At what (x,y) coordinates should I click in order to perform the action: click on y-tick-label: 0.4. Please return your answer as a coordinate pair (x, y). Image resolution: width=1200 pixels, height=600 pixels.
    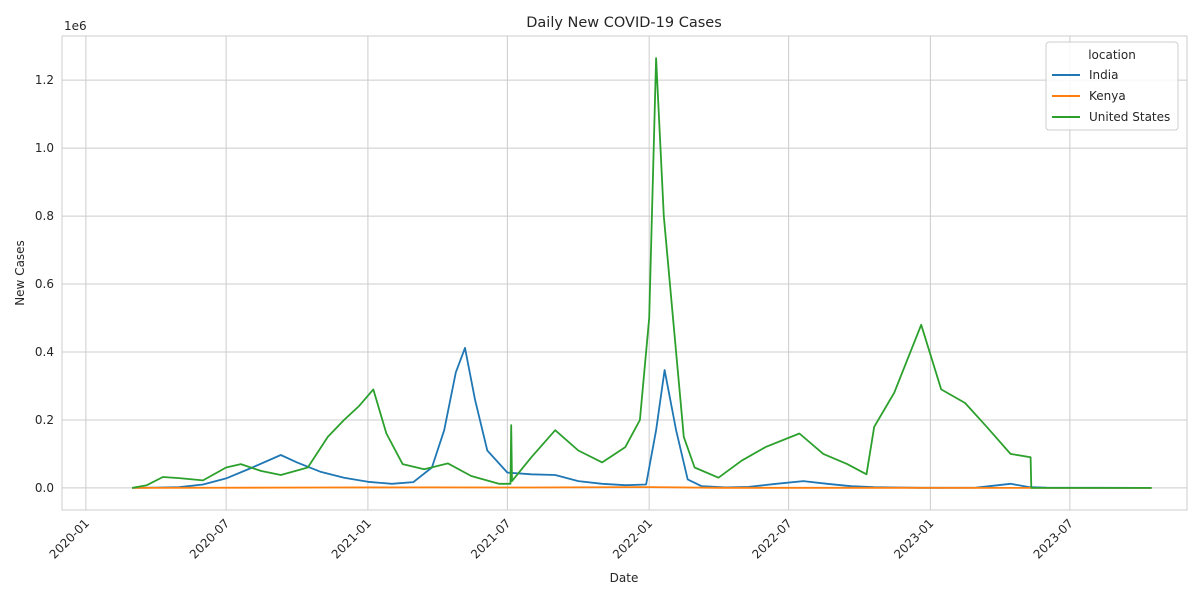
    Looking at the image, I should click on (44, 352).